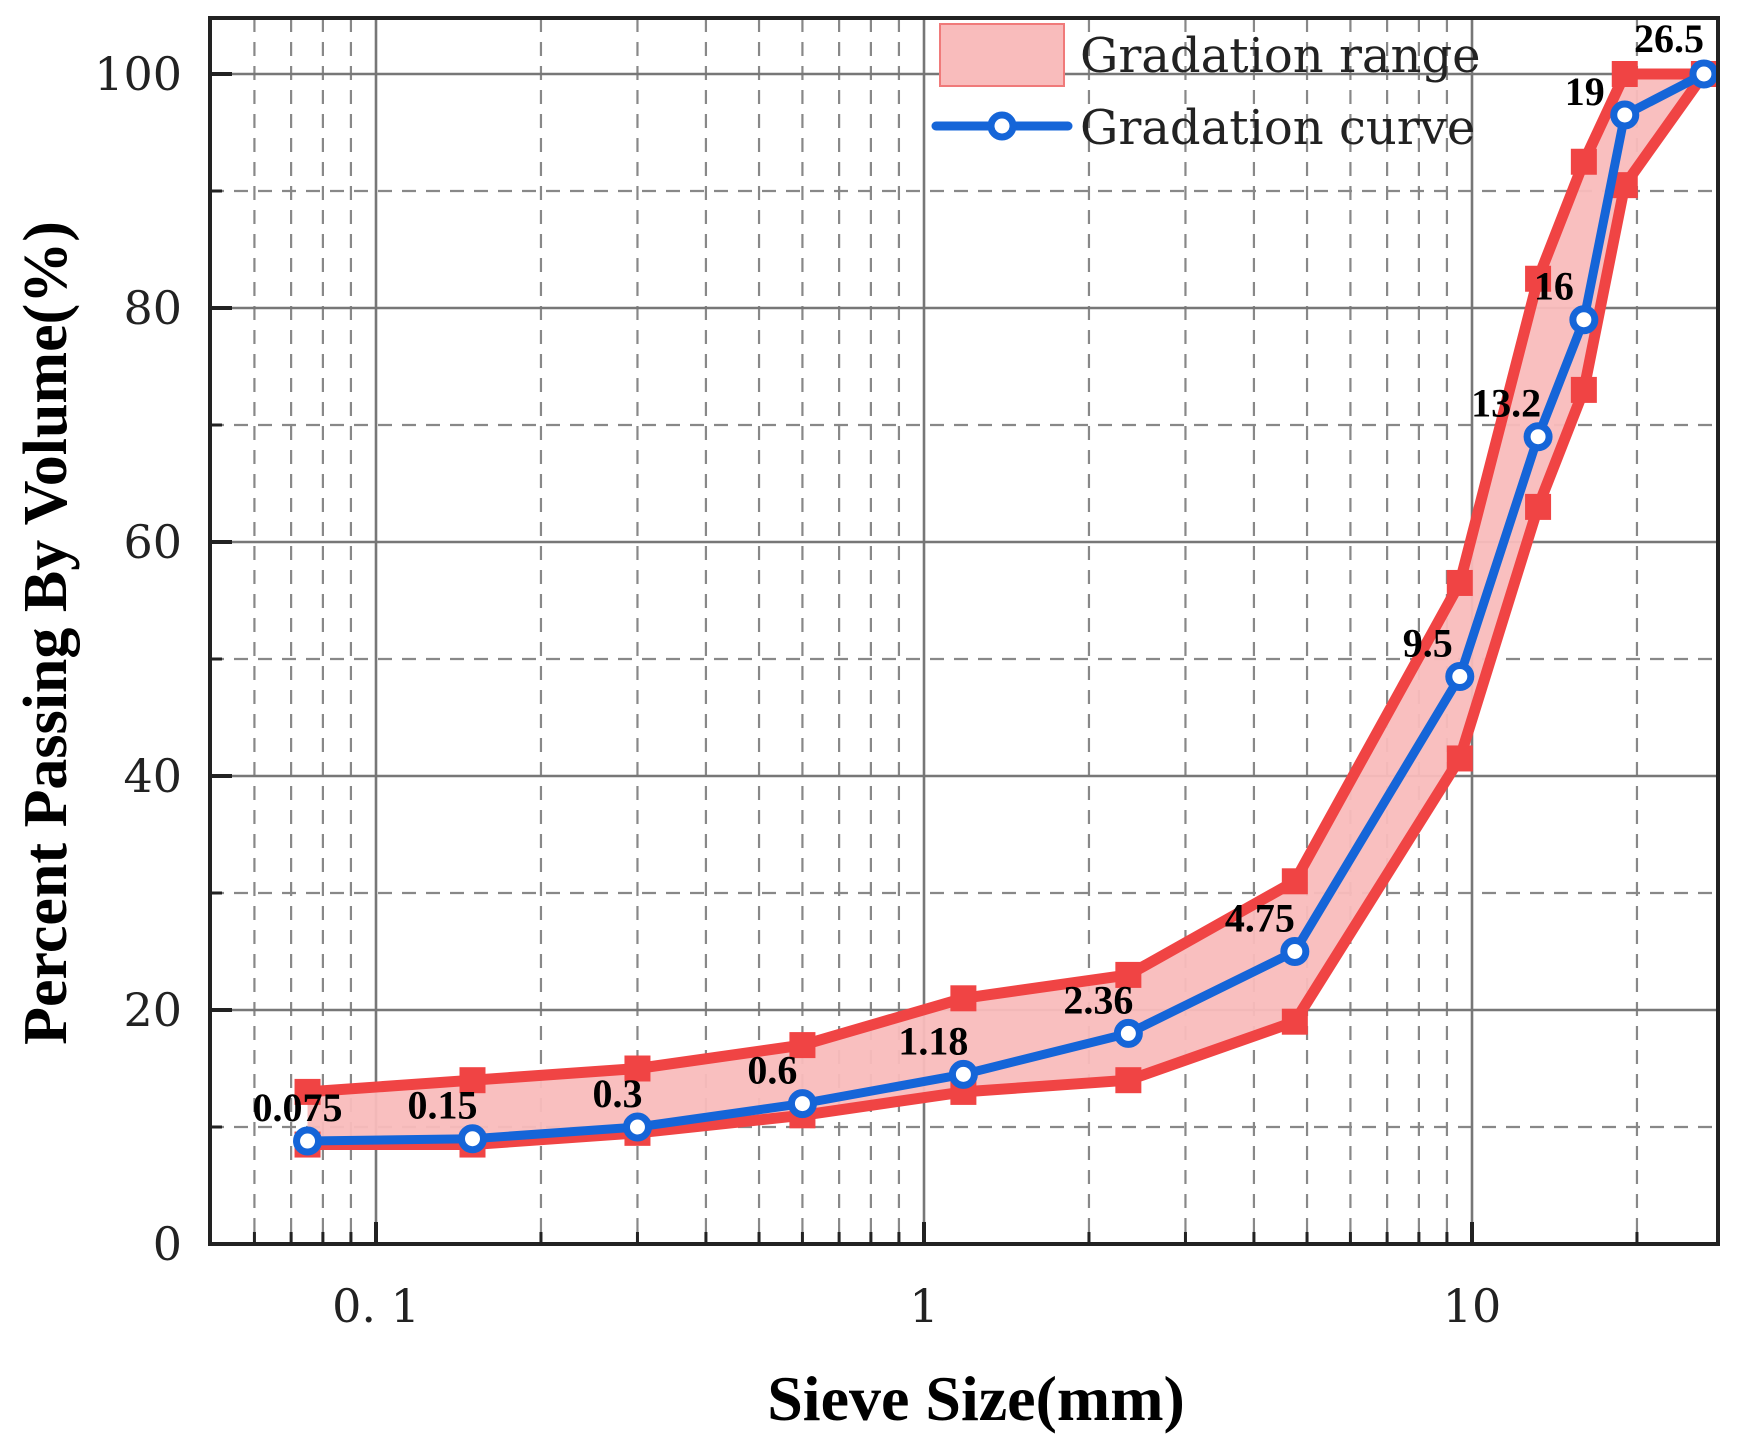 The height and width of the screenshot is (1453, 1748). Describe the element at coordinates (1506, 403) in the screenshot. I see `point-label: 13.2` at that location.